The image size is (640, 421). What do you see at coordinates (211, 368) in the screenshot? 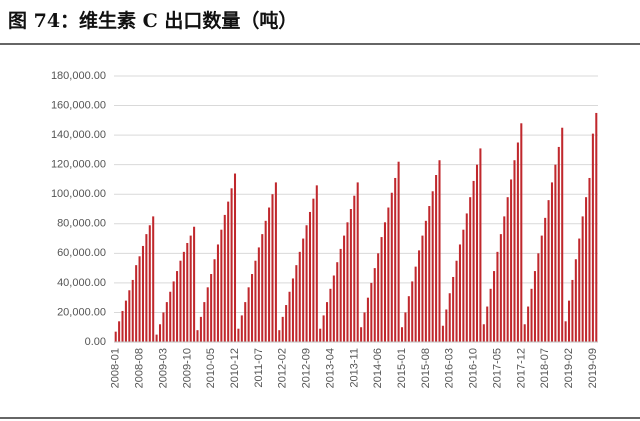
I see `x-tick-label: 2010-05` at bounding box center [211, 368].